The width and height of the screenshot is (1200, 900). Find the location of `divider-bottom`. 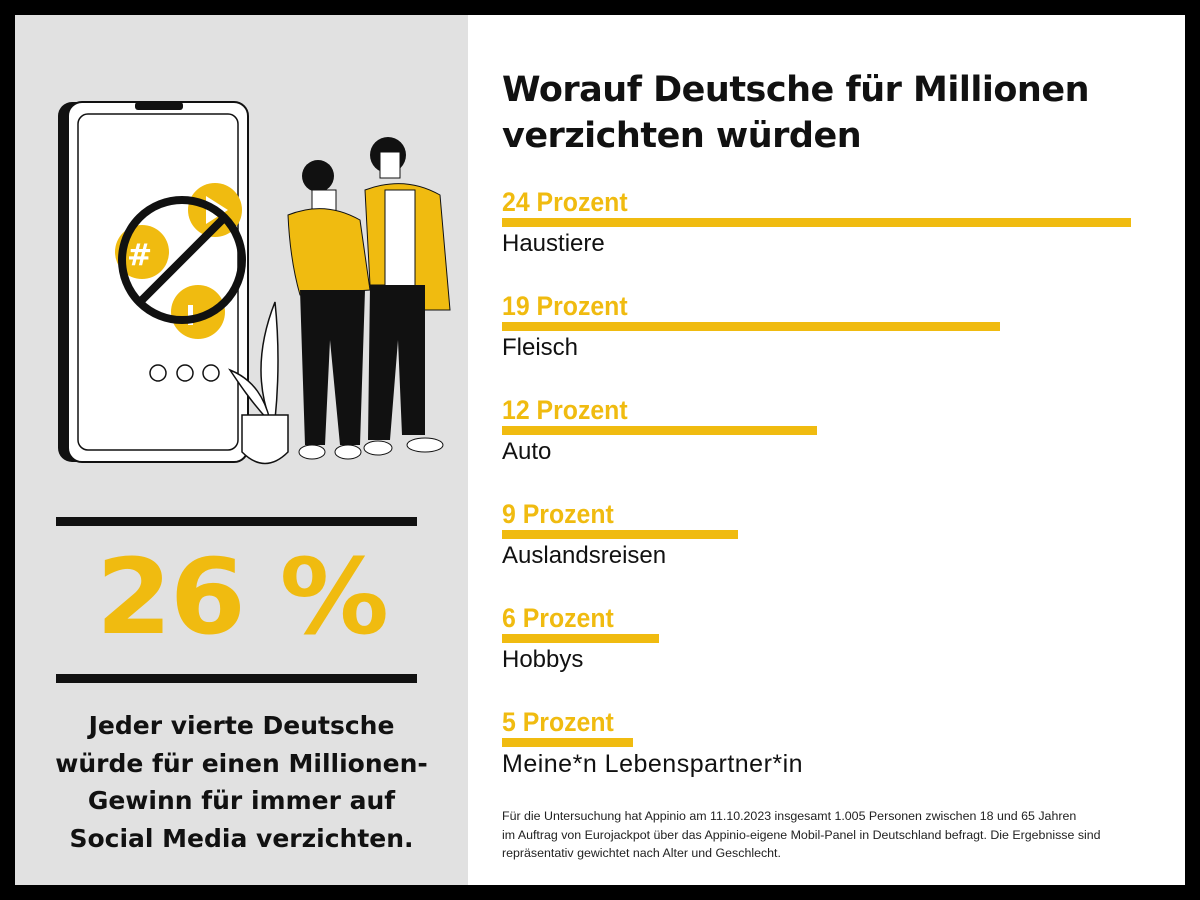

divider-bottom is located at coordinates (236, 678).